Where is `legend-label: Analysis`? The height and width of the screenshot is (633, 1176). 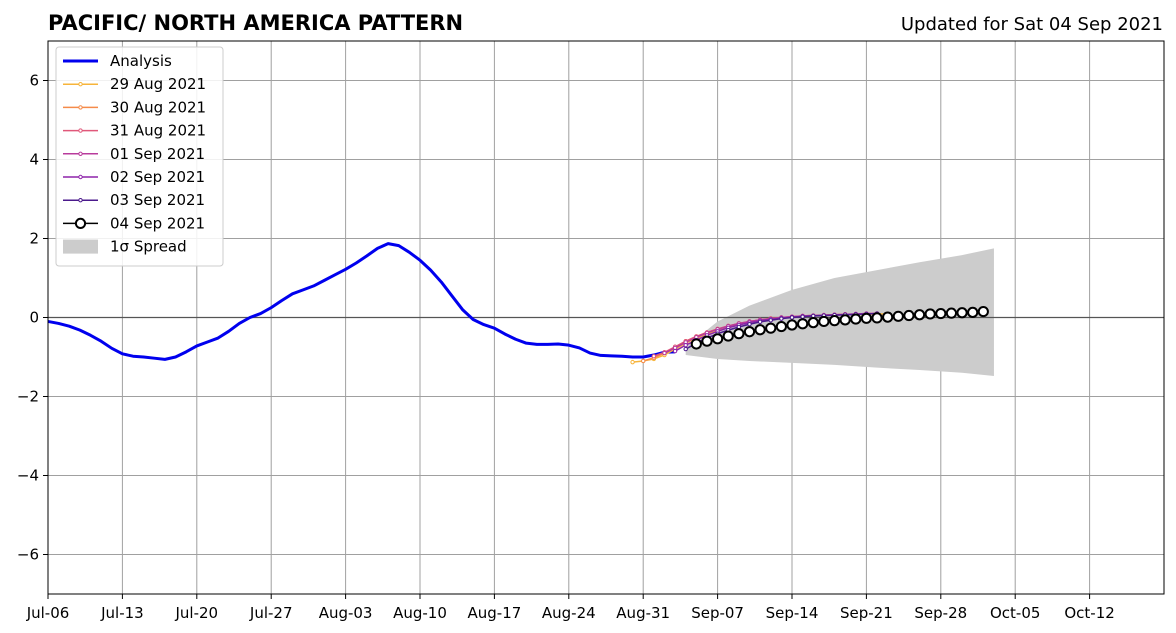 legend-label: Analysis is located at coordinates (141, 61).